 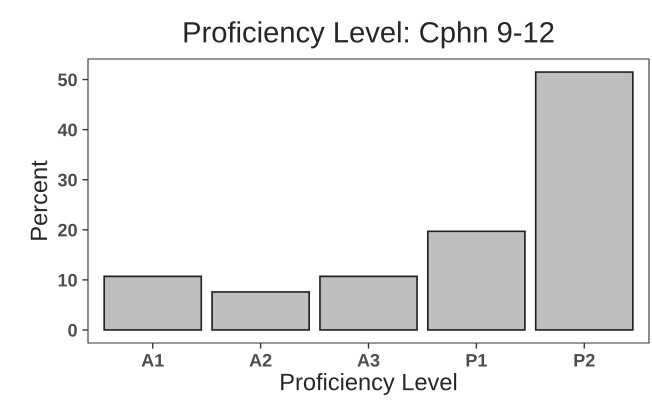 I want to click on y-tick-label: 20, so click(x=67, y=230).